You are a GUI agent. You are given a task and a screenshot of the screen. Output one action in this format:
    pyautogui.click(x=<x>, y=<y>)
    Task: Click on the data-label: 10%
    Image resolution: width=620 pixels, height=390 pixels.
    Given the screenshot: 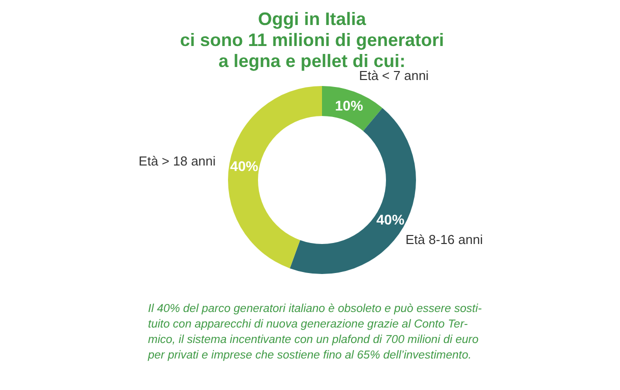 What is the action you would take?
    pyautogui.click(x=349, y=106)
    